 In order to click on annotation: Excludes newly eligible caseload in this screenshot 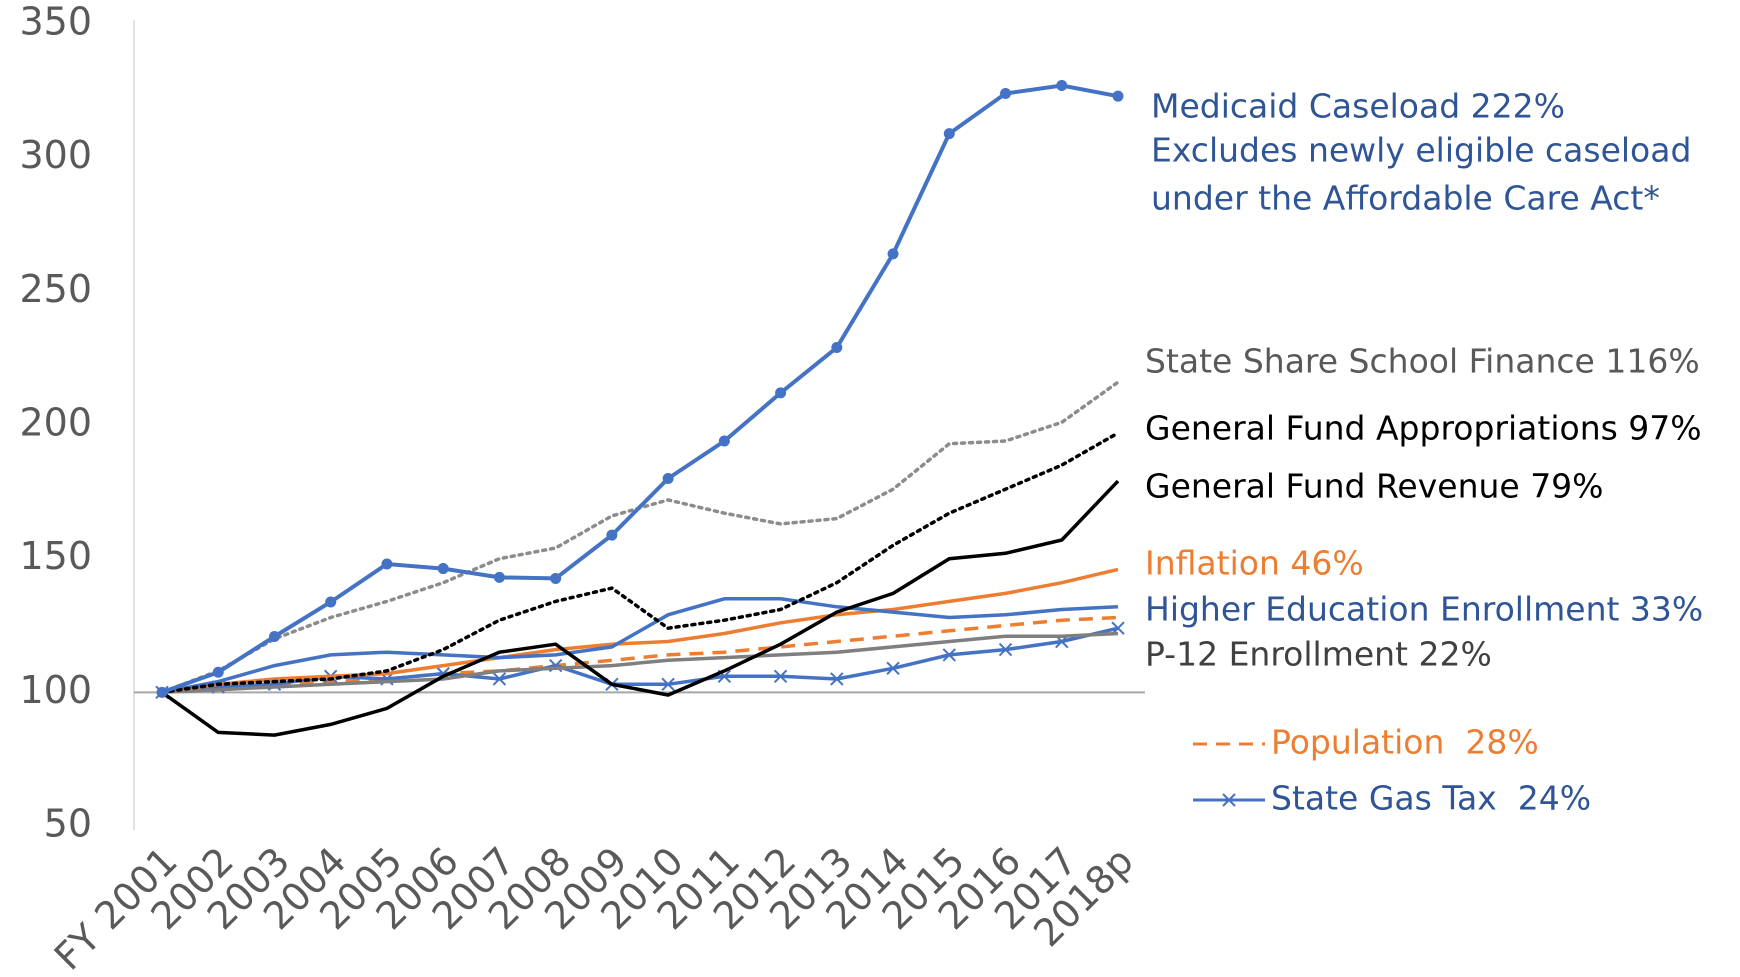, I will do `click(1421, 150)`.